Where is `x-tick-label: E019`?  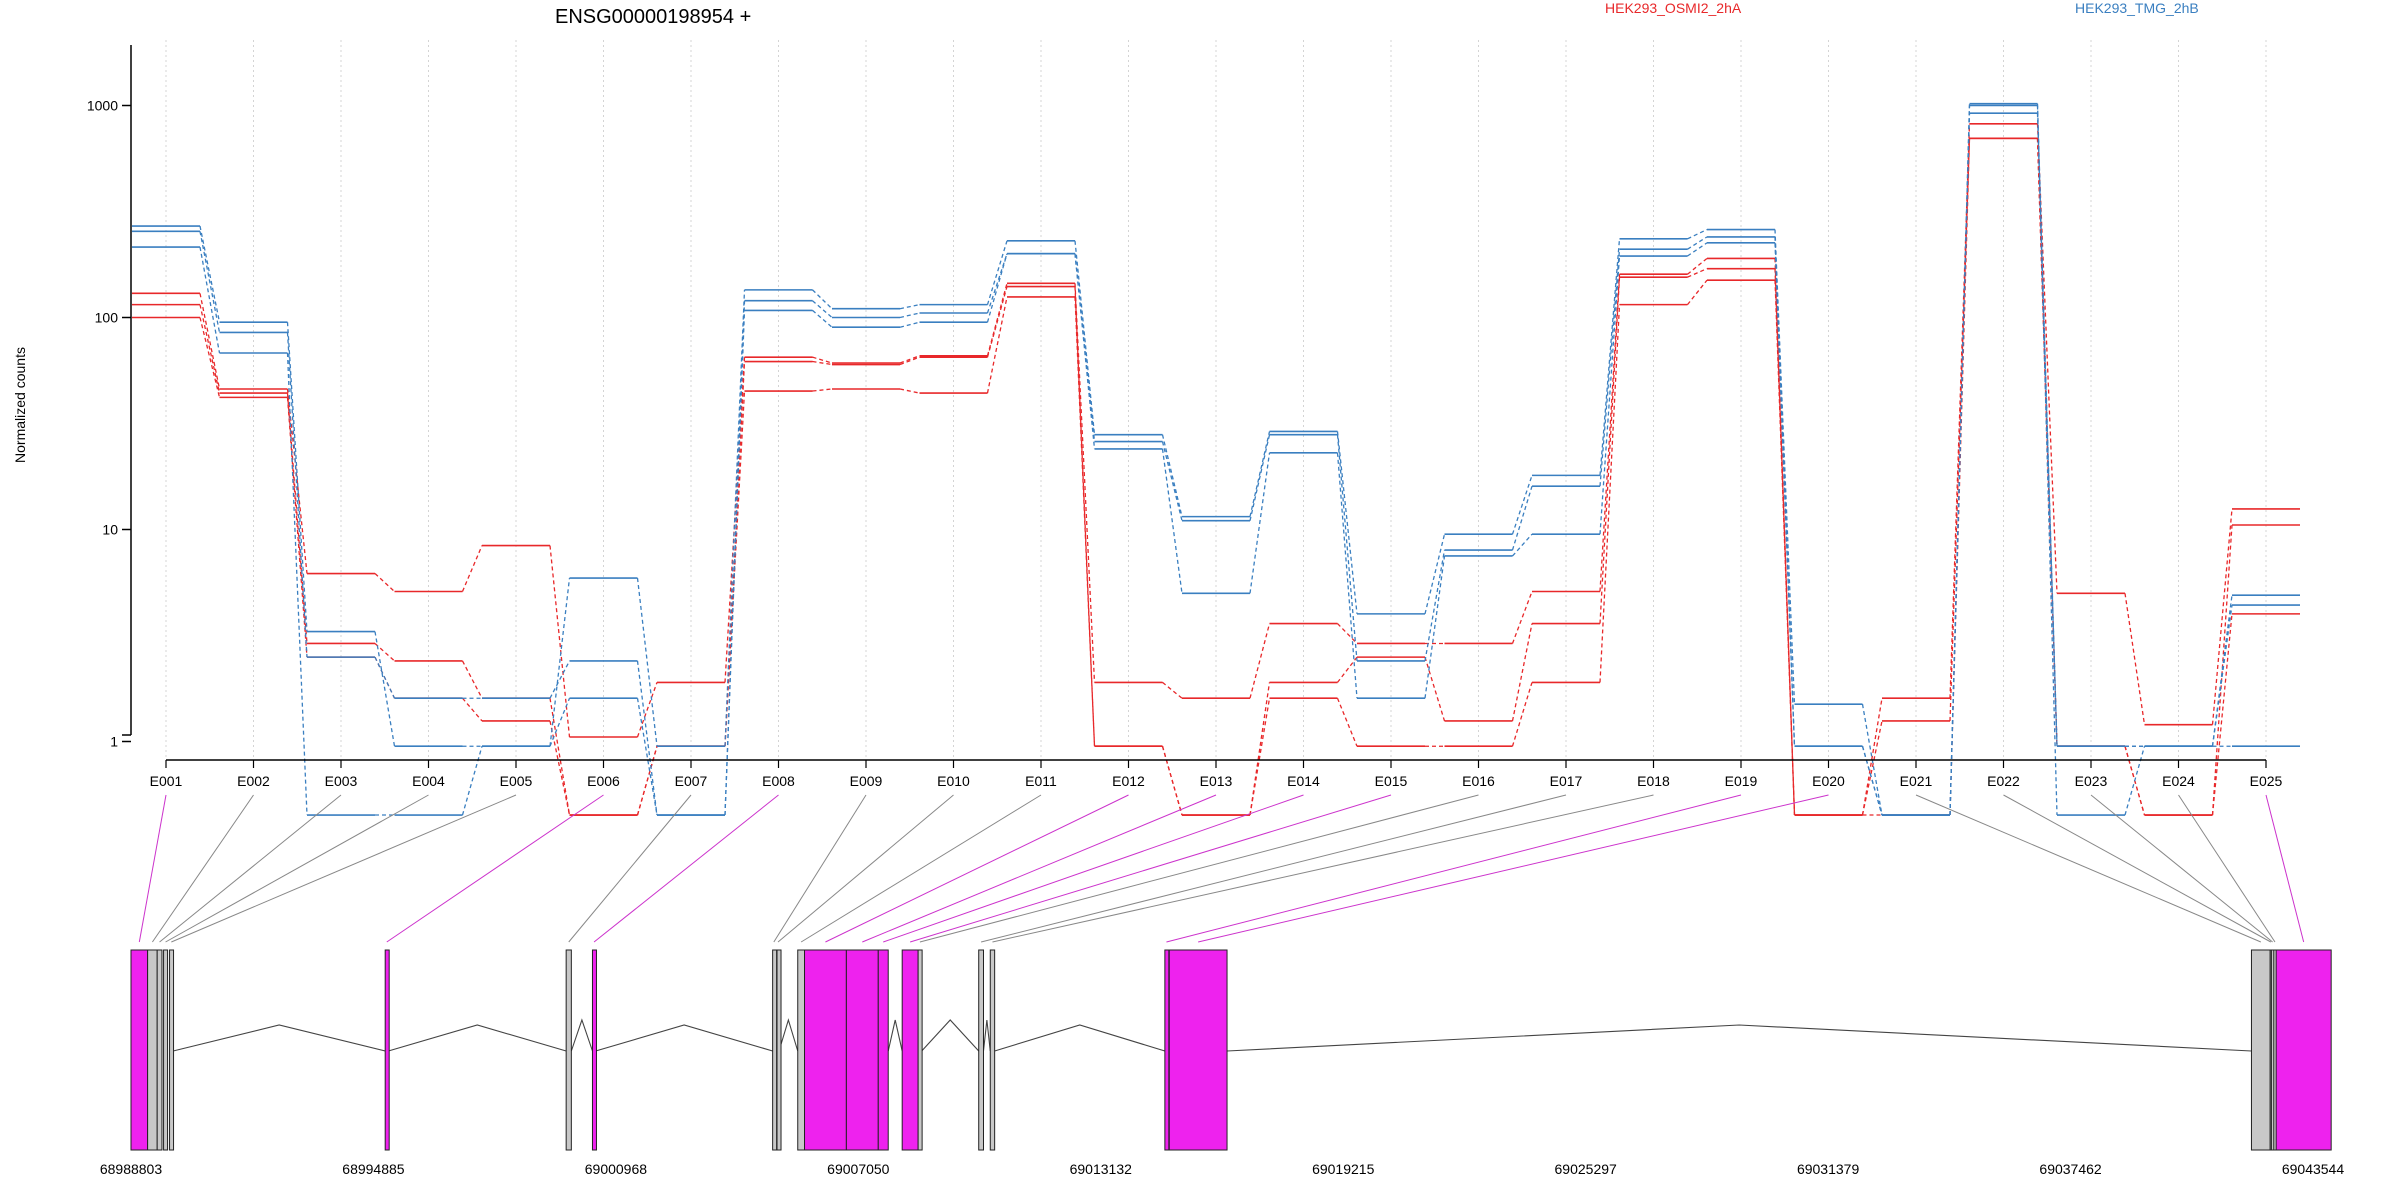 x-tick-label: E019 is located at coordinates (1741, 781).